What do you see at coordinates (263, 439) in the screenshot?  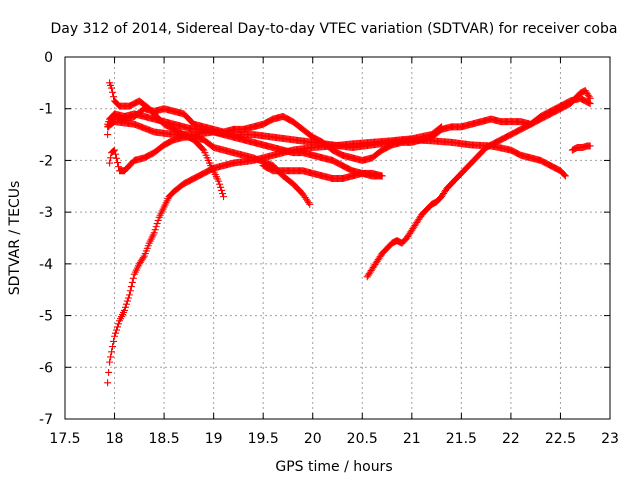 I see `x-tick-label: 19.5` at bounding box center [263, 439].